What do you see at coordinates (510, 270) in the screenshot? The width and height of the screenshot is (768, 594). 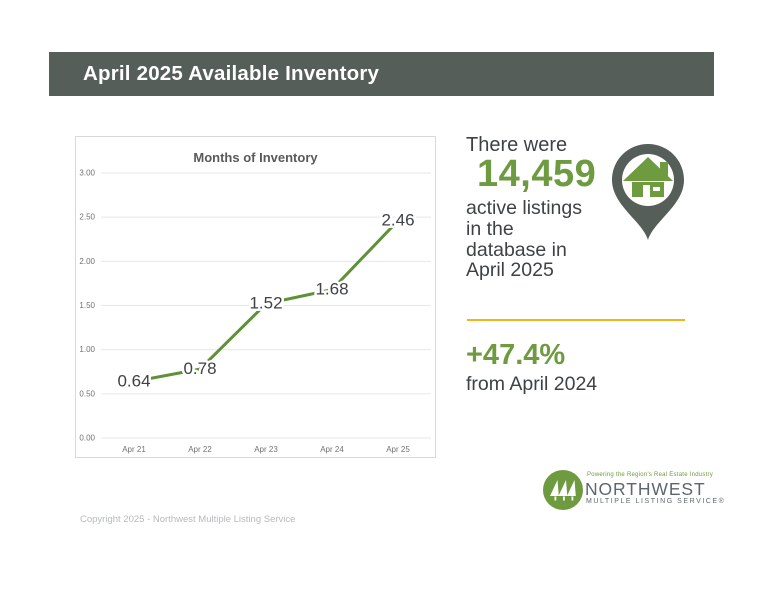 I see `stat-desc-line: April 2025` at bounding box center [510, 270].